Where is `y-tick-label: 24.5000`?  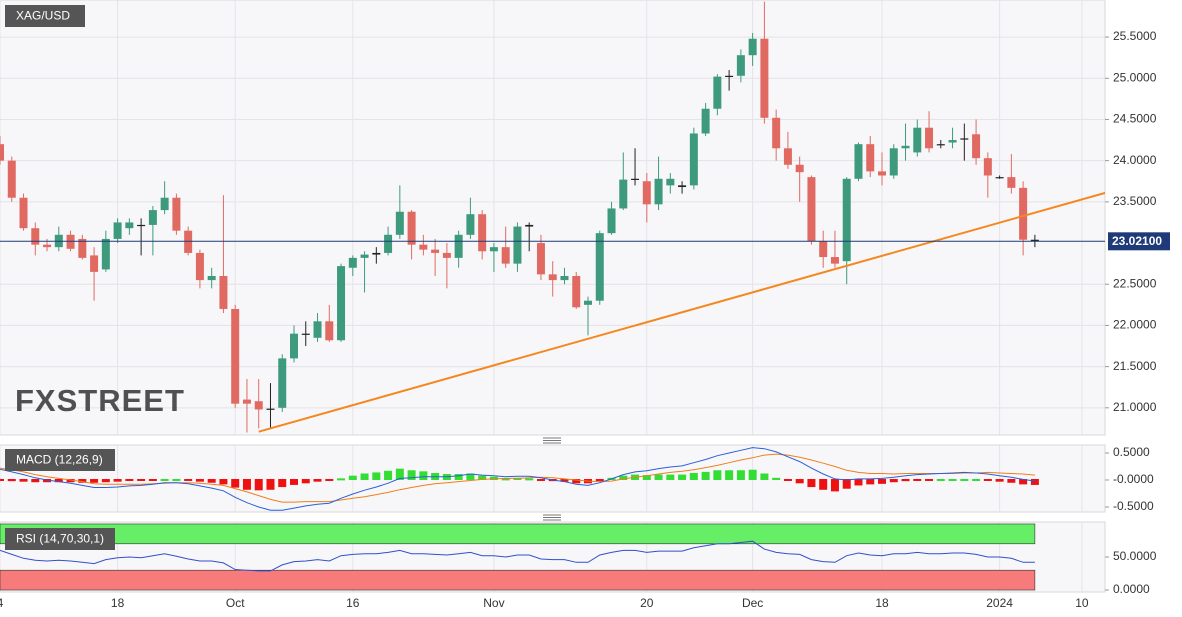
y-tick-label: 24.5000 is located at coordinates (1135, 119).